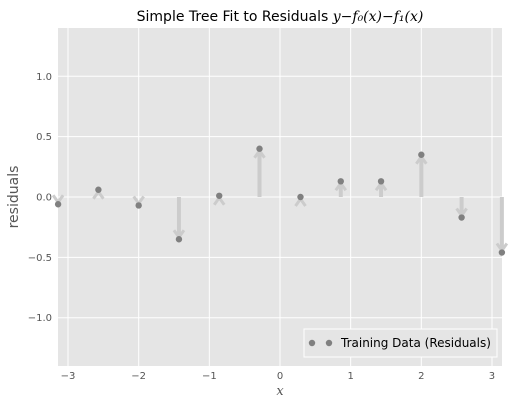  Describe the element at coordinates (280, 391) in the screenshot. I see `x-axis-label: x` at that location.